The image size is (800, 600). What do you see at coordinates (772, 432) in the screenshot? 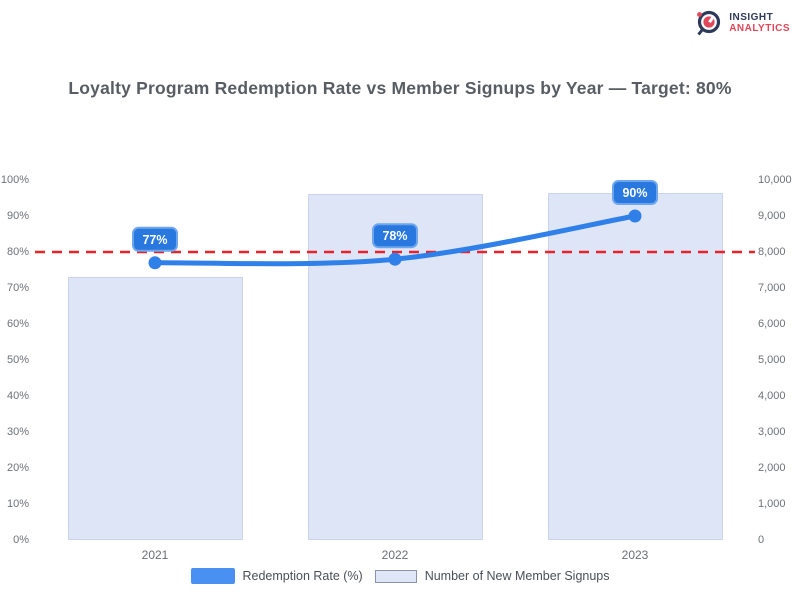
I see `tick-label: 3,000` at bounding box center [772, 432].